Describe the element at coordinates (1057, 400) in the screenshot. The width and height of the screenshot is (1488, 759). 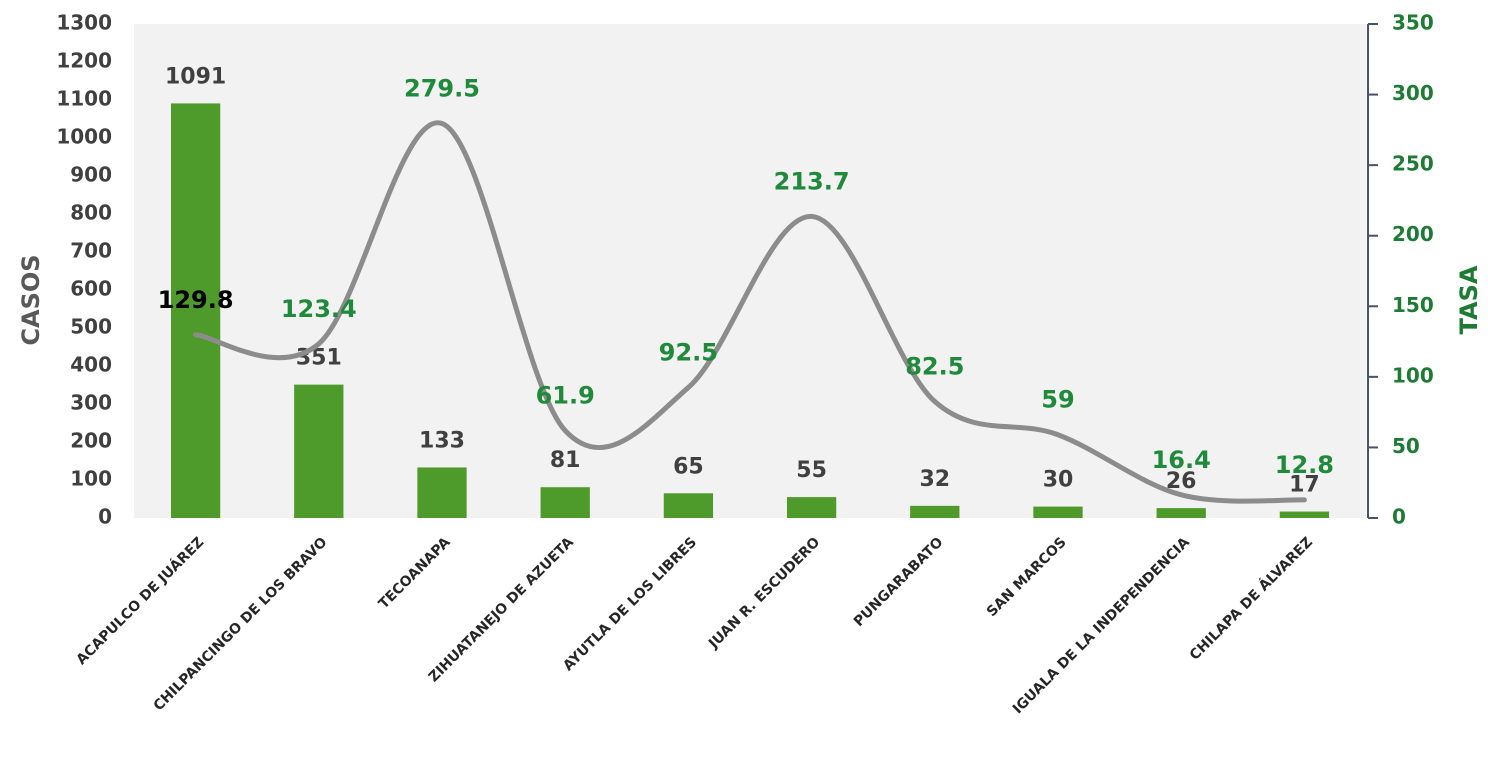
I see `line-value-label: 59` at that location.